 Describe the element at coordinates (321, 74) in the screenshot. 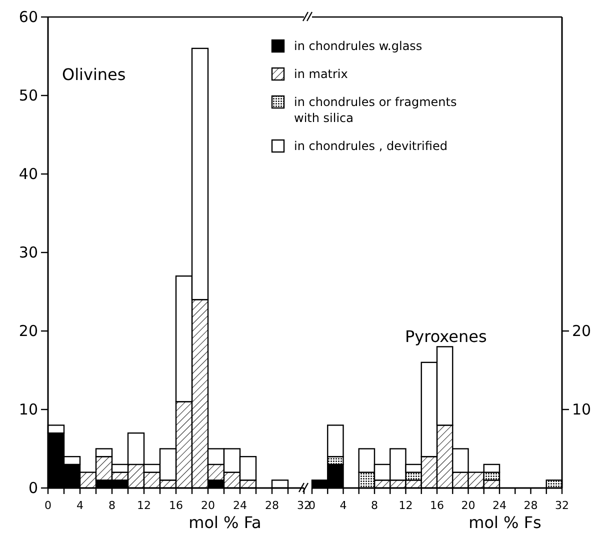

I see `legend-label: in matrix` at that location.